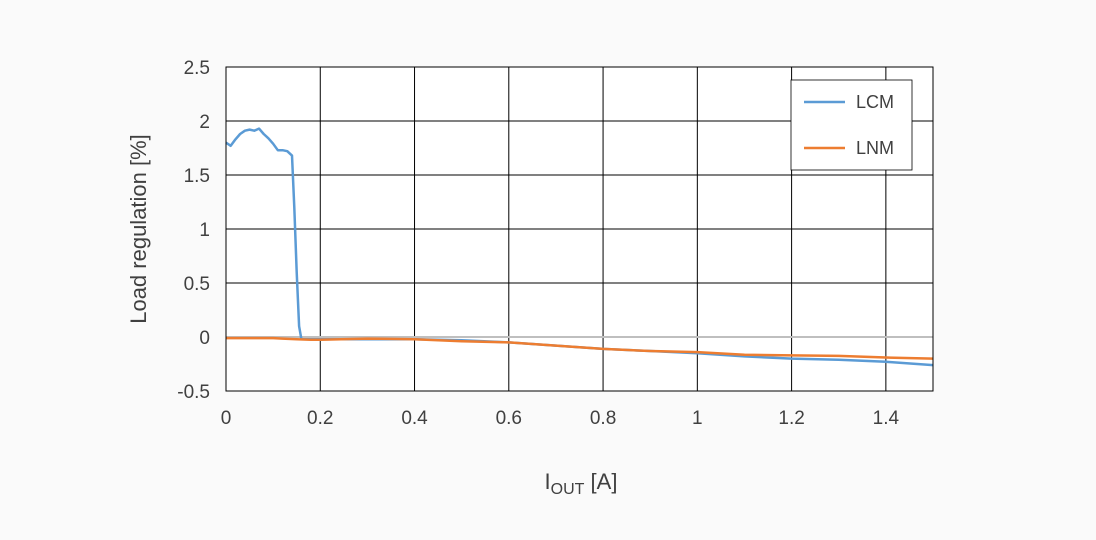  Describe the element at coordinates (509, 418) in the screenshot. I see `x-tick-label: 0.6` at that location.